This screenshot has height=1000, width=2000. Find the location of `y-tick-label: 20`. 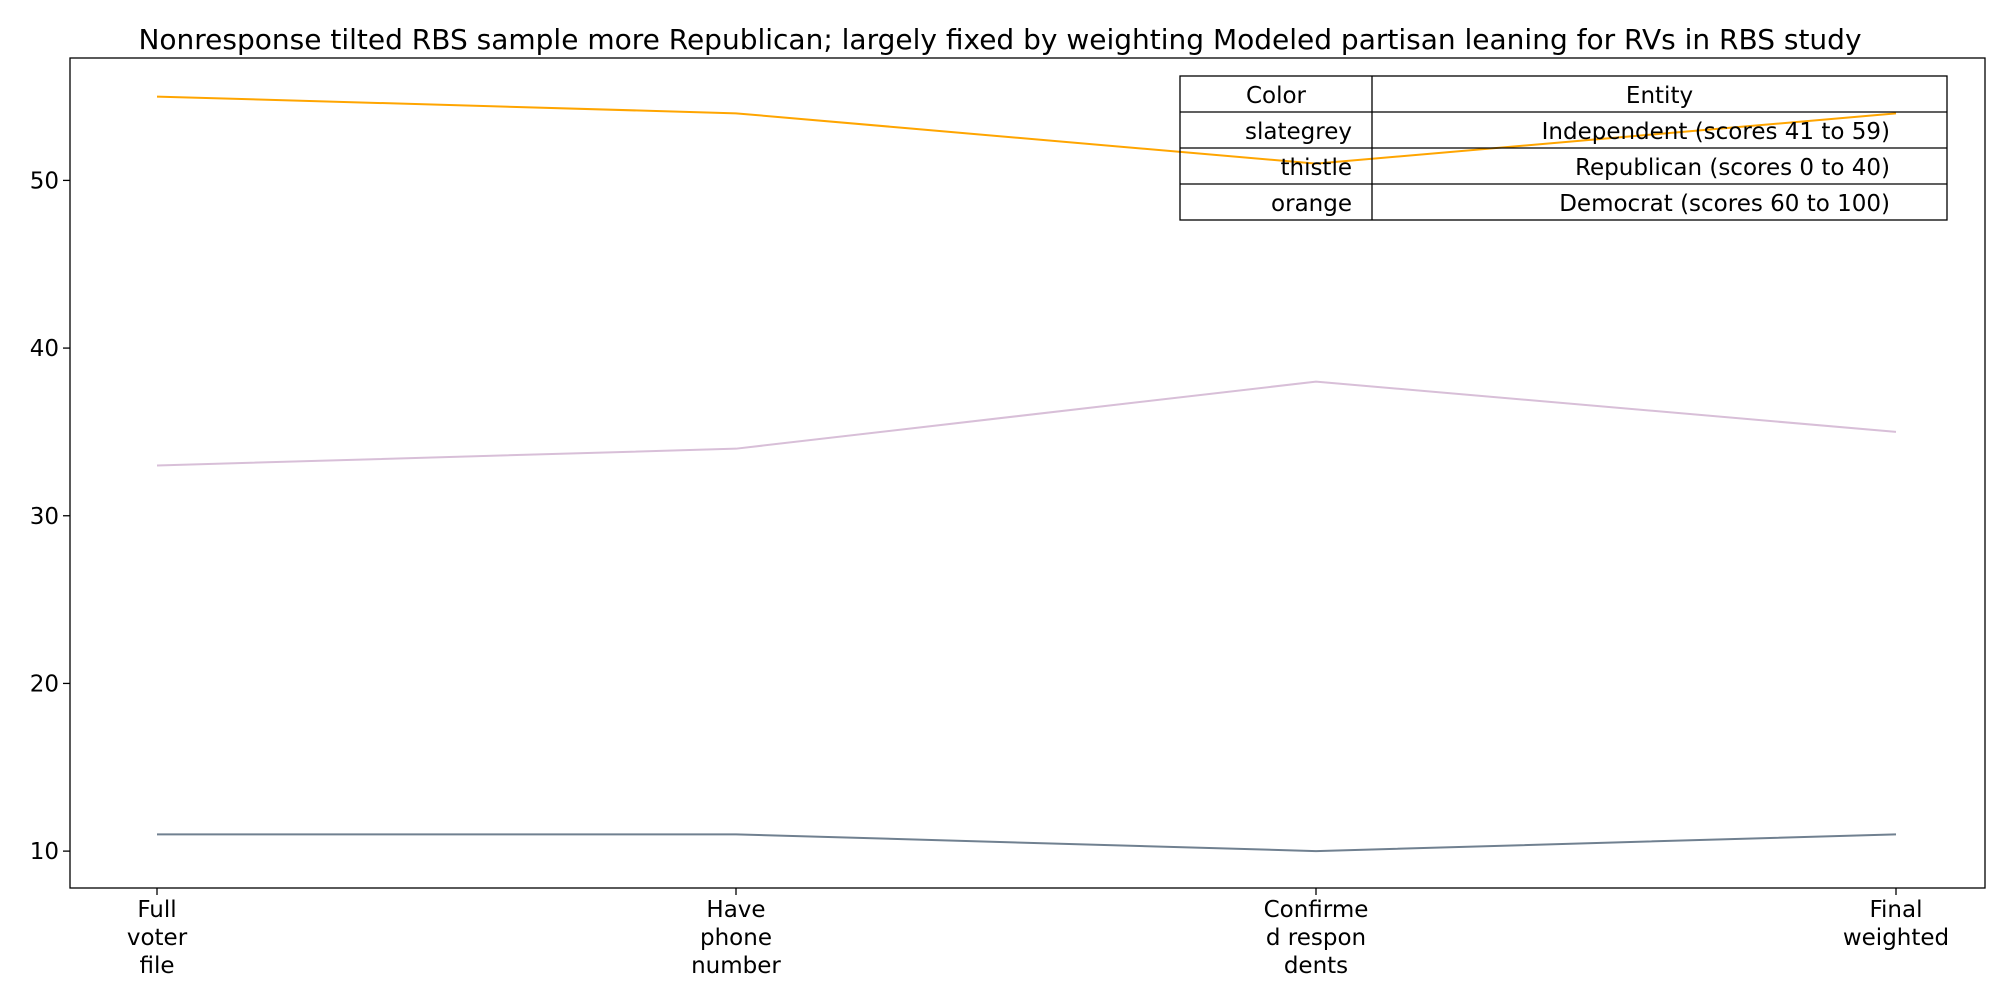

y-tick-label: 20 is located at coordinates (44, 684).